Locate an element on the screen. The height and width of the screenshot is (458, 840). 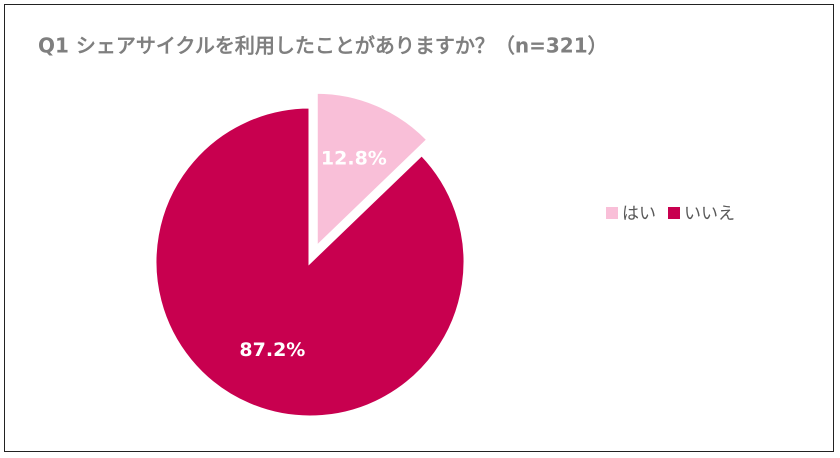
data-label: 12.8% is located at coordinates (354, 158).